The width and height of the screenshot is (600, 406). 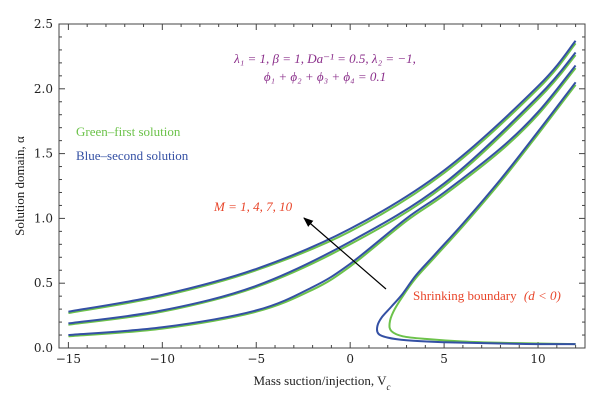 What do you see at coordinates (43, 24) in the screenshot?
I see `y-tick-label: 2.5` at bounding box center [43, 24].